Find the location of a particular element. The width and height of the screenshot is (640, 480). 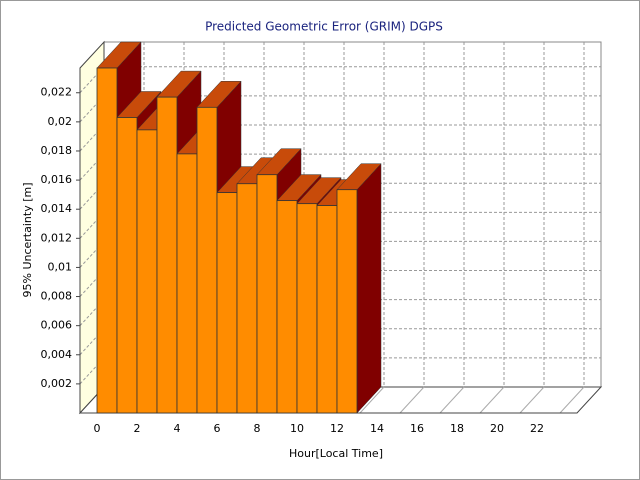

x-tick-label: 18 is located at coordinates (457, 428).